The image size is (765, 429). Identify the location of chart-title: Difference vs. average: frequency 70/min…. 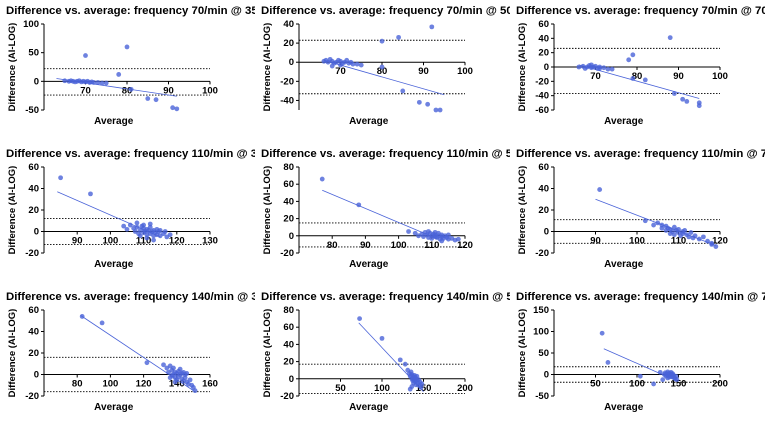
(640, 11).